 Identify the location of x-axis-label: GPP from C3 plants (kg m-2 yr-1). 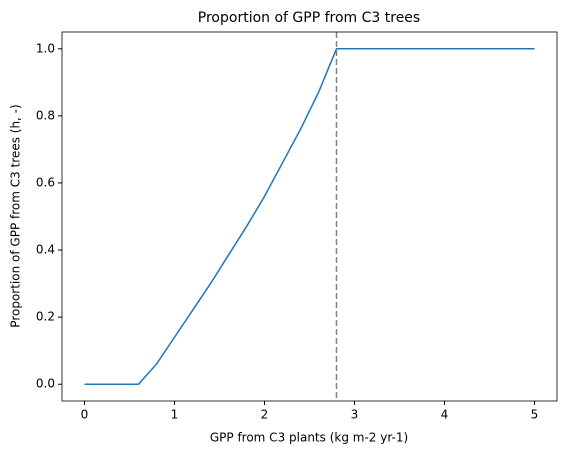
(309, 438).